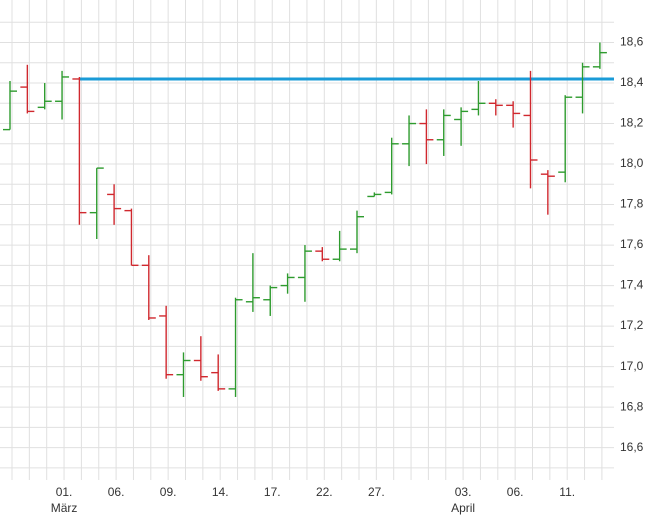 The width and height of the screenshot is (651, 522). I want to click on y-tick-label: 18,0, so click(632, 163).